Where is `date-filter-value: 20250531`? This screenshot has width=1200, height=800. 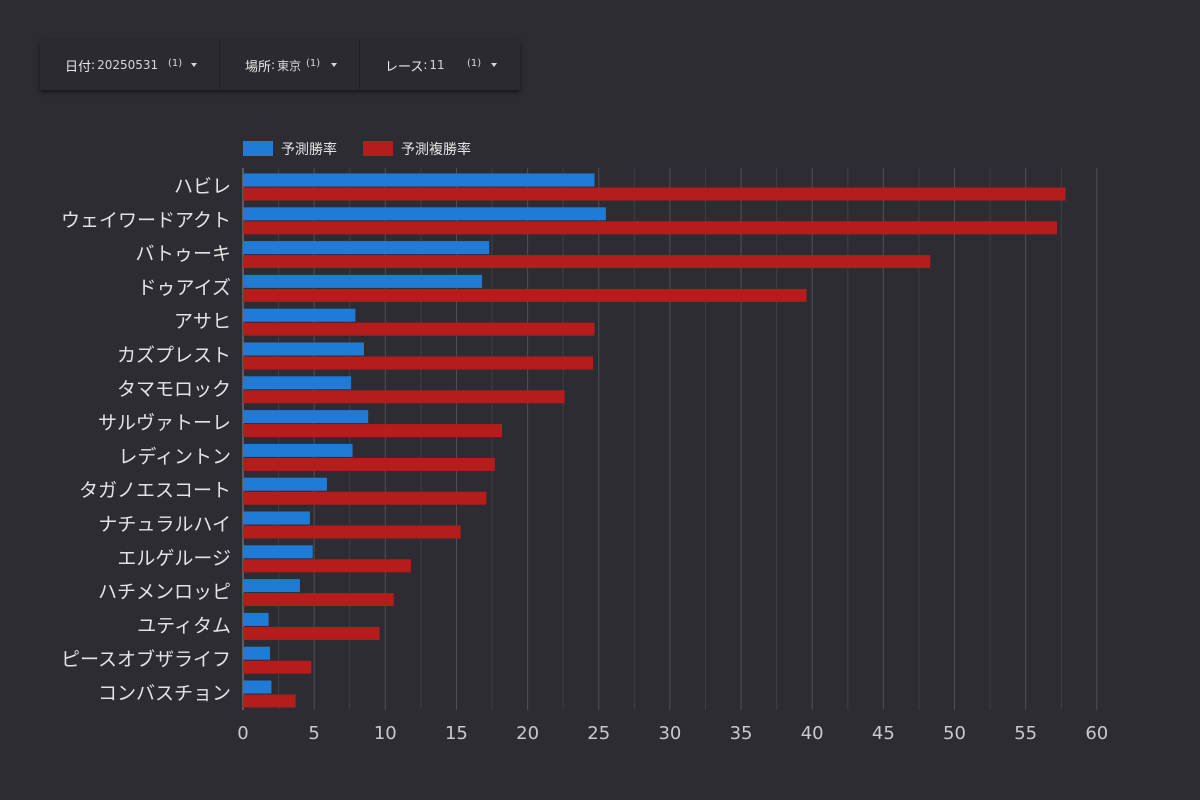 date-filter-value: 20250531 is located at coordinates (128, 65).